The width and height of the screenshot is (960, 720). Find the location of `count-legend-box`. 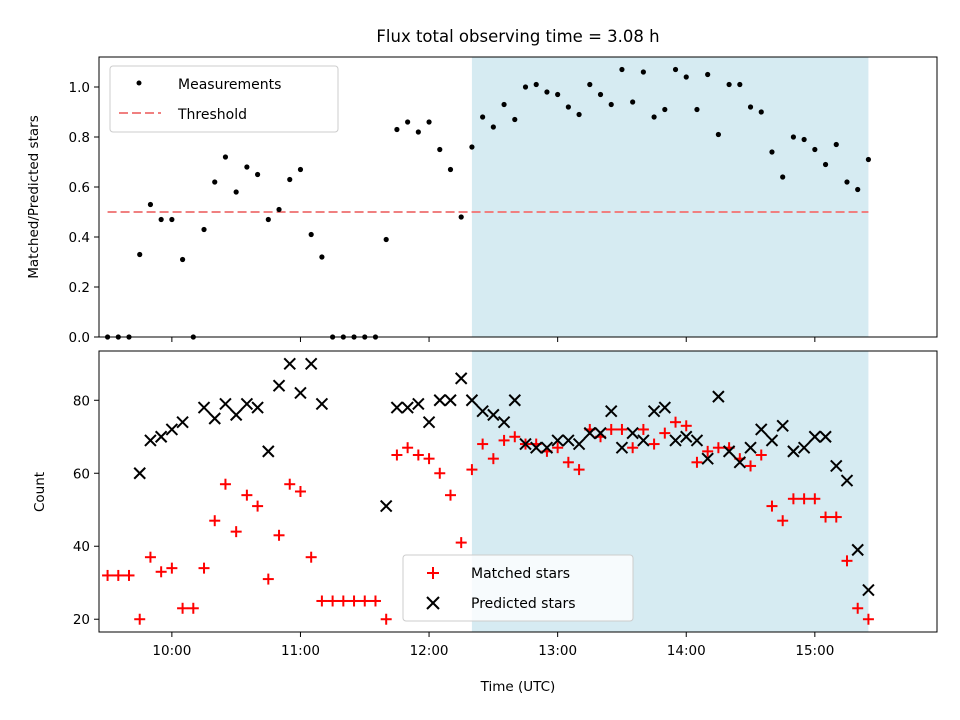

count-legend-box is located at coordinates (518, 588).